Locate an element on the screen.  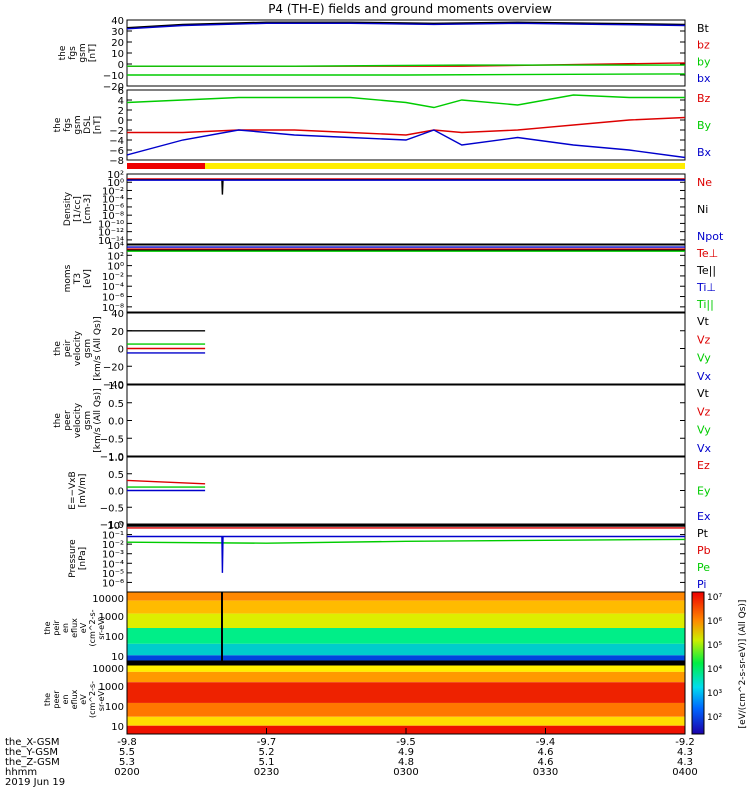
footer-row-label: hhmm is located at coordinates (21, 772).